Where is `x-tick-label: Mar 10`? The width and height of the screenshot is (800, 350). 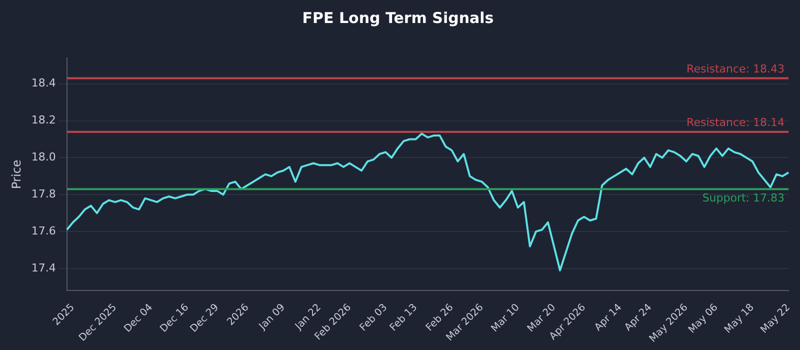
x-tick-label: Mar 10 is located at coordinates (505, 318).